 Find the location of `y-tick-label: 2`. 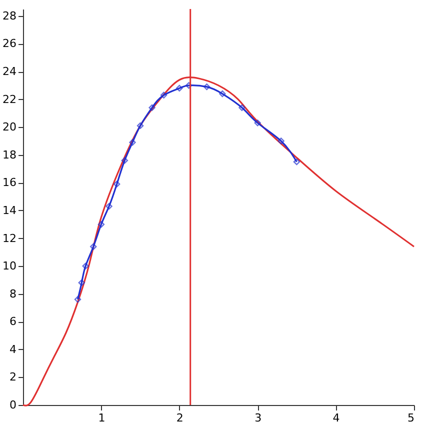

y-tick-label: 2 is located at coordinates (13, 377).